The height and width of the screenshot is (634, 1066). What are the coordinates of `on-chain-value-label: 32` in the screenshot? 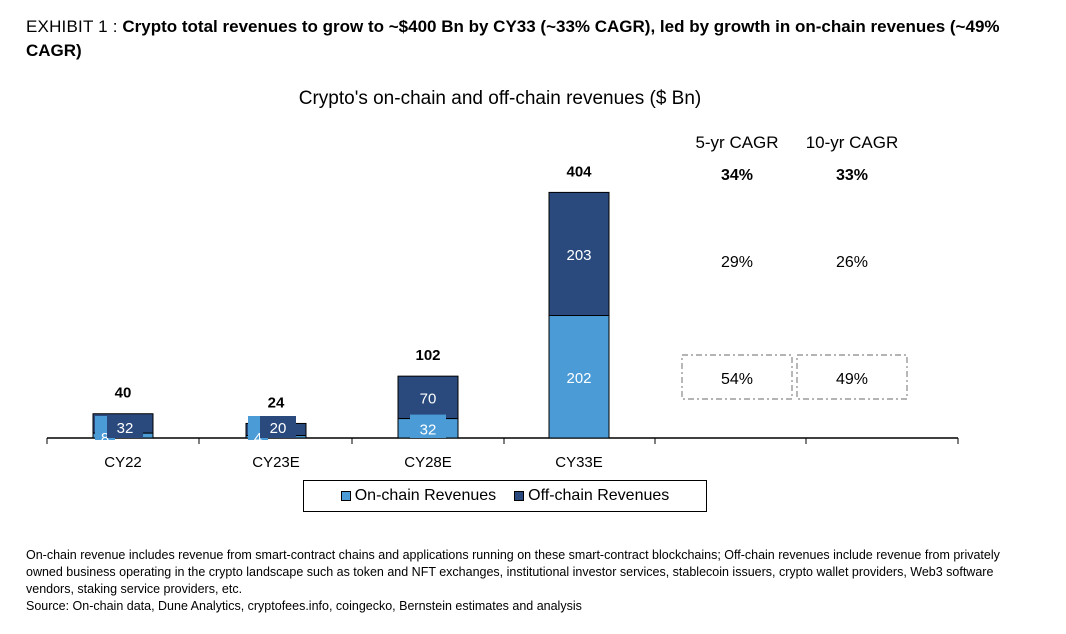 It's located at (428, 429).